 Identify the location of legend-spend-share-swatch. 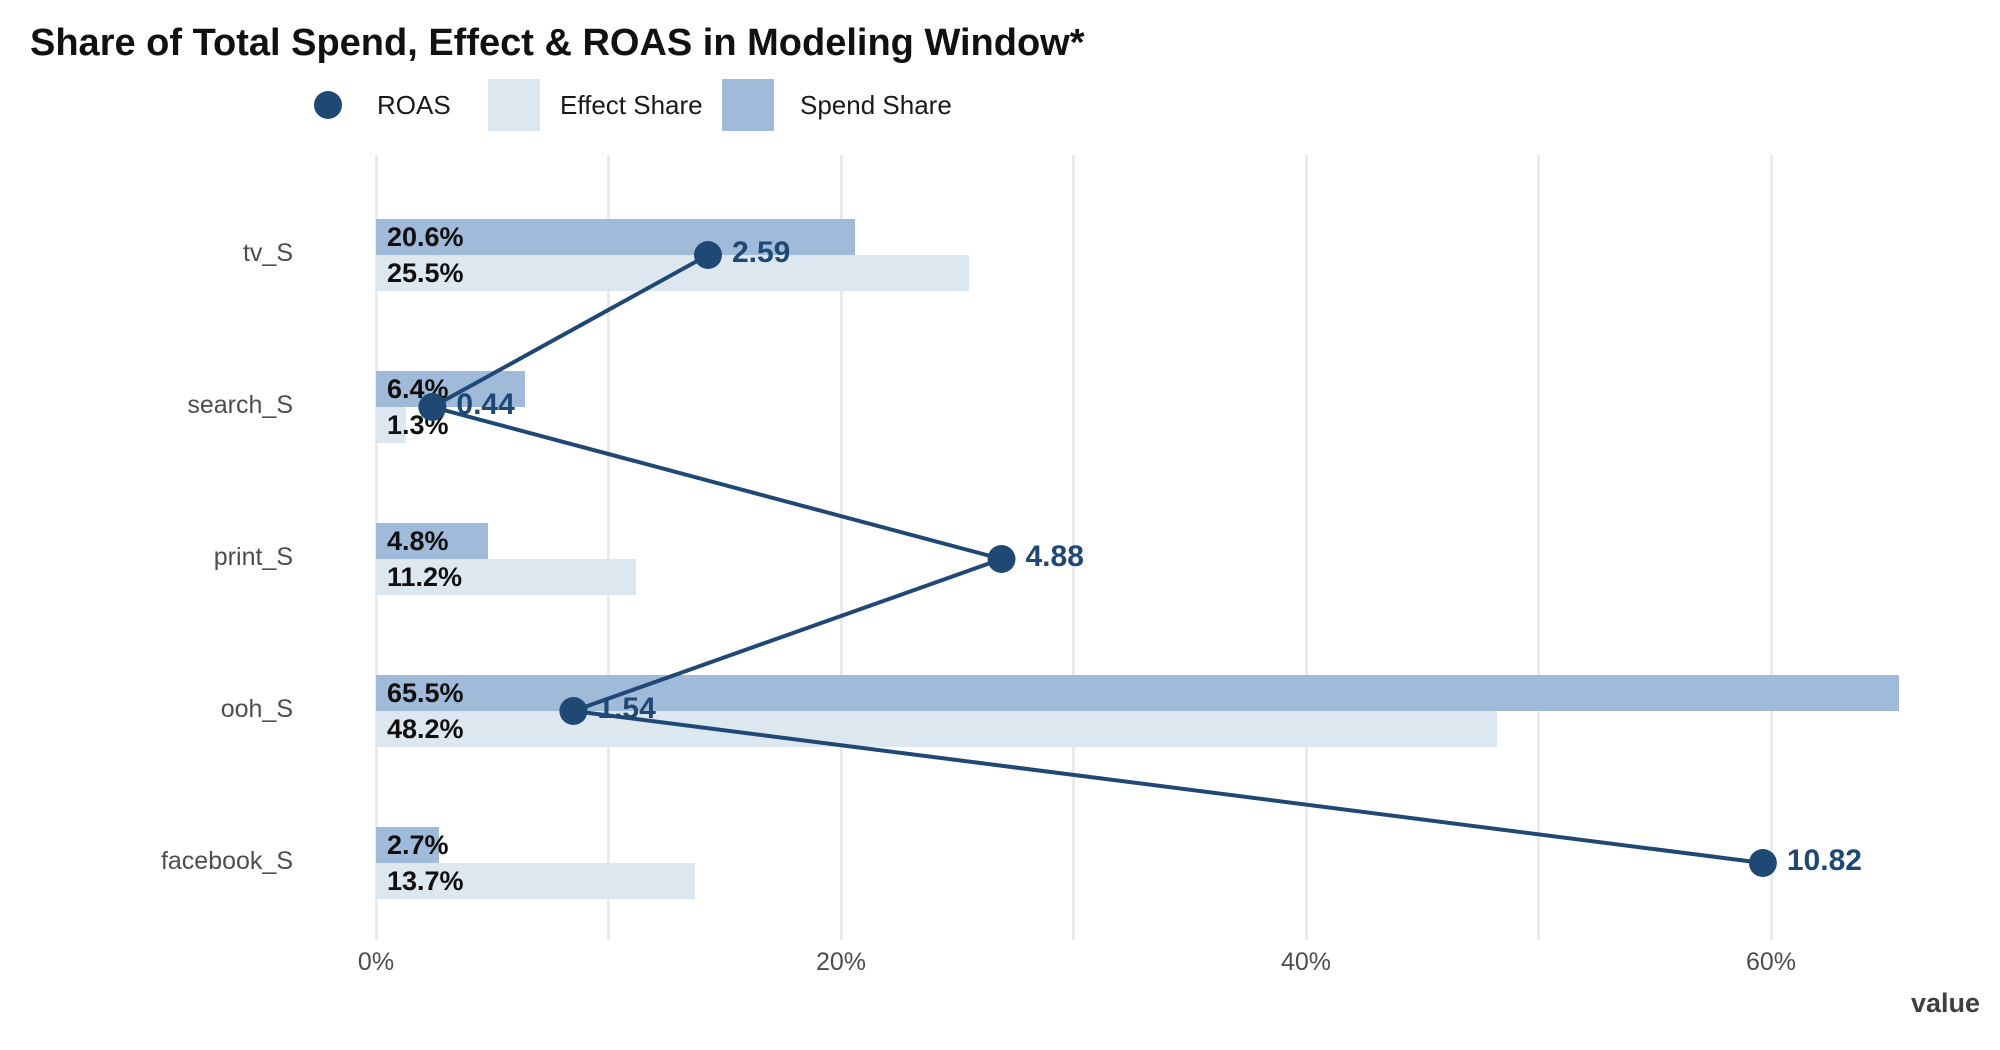
(748, 105).